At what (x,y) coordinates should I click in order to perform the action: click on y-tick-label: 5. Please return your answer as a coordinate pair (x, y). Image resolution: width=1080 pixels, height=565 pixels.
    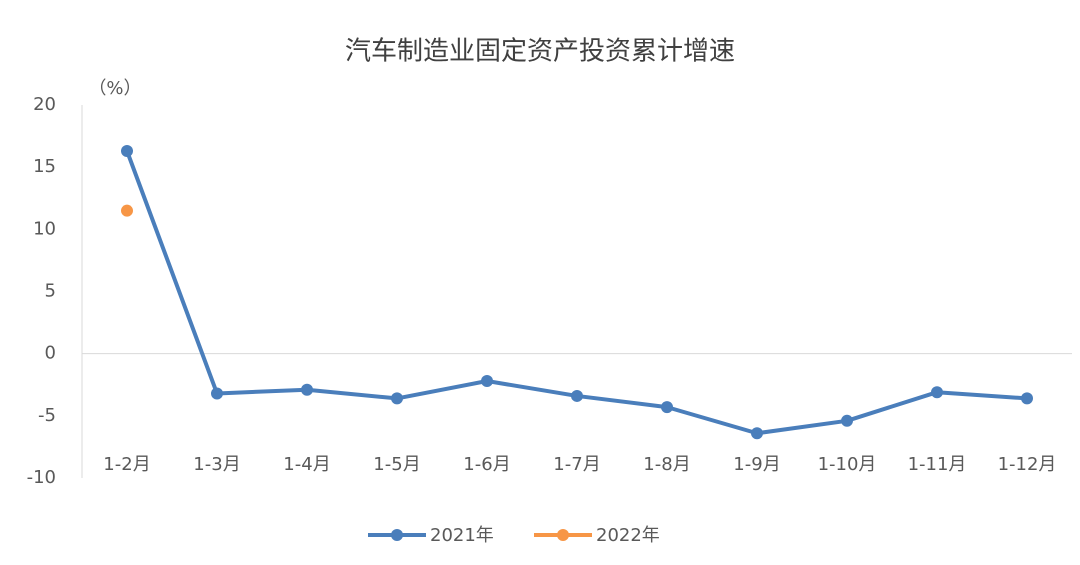
    Looking at the image, I should click on (50, 291).